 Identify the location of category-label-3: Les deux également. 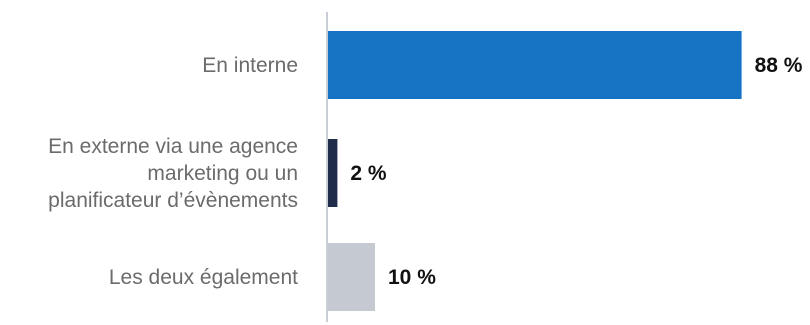
(203, 277).